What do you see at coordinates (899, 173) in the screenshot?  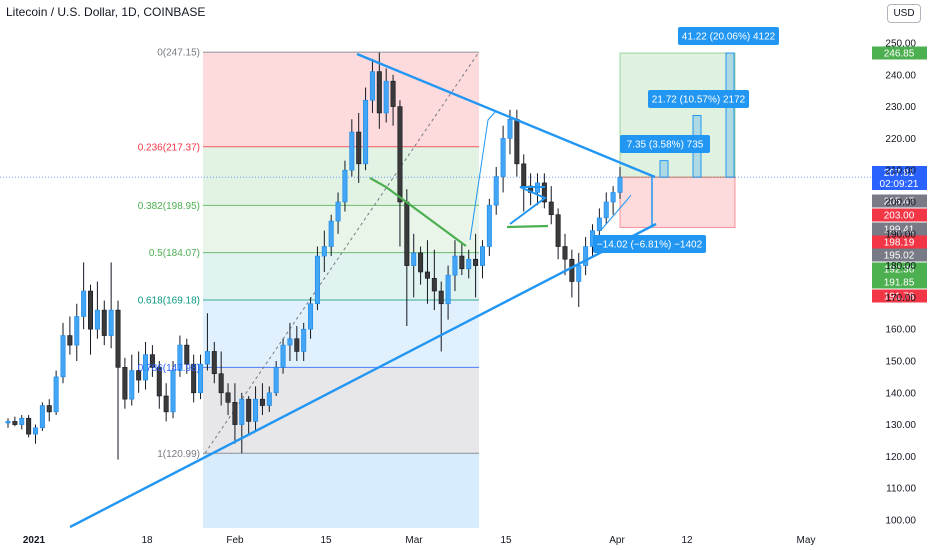 I see `price-badge-label: 207.81` at bounding box center [899, 173].